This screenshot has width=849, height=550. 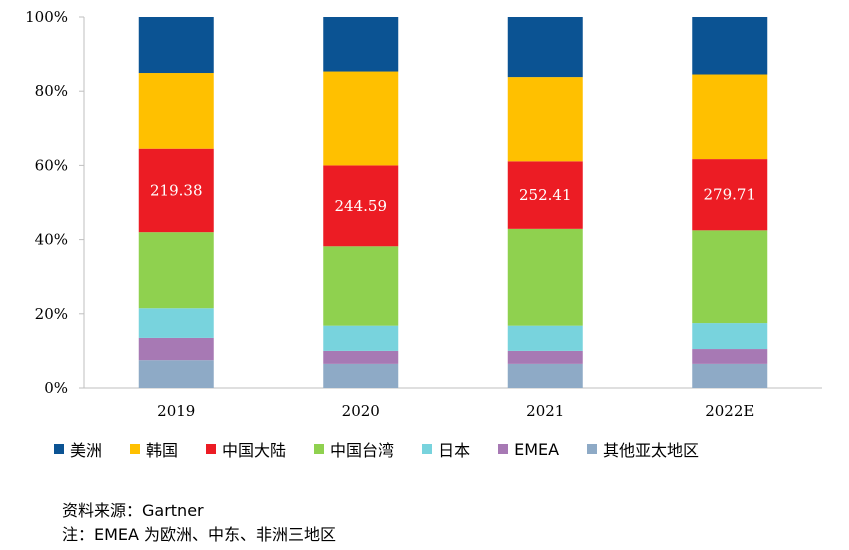 I want to click on y-tick-label: 20%, so click(x=51, y=314).